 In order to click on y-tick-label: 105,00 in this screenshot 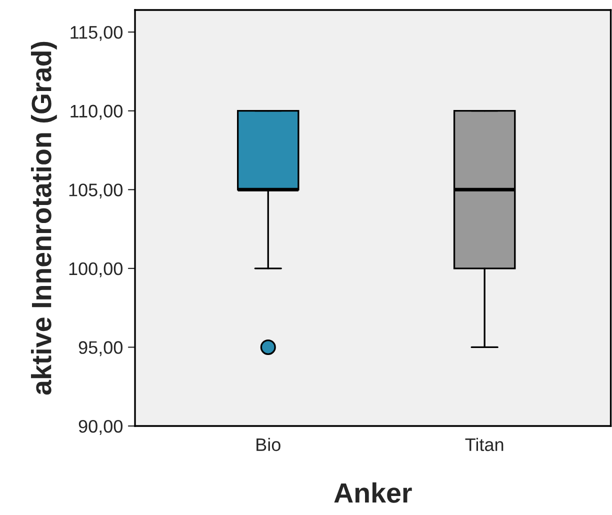, I will do `click(95, 191)`.